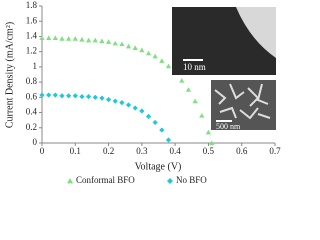  Describe the element at coordinates (191, 180) in the screenshot. I see `legend-label: No BFO` at that location.